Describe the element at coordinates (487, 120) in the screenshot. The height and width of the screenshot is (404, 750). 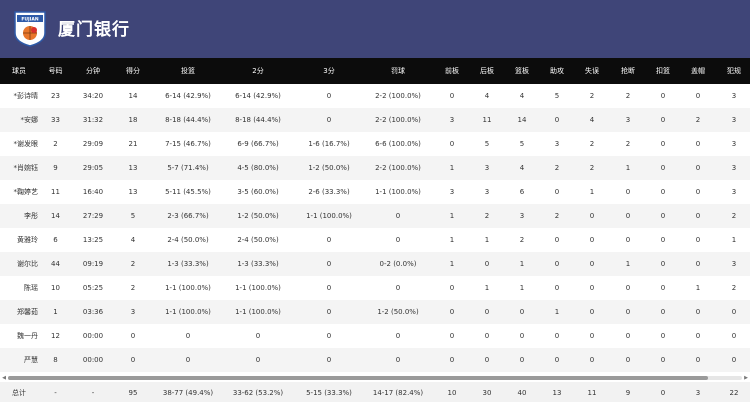
I see `cell-dreb: 11` at that location.